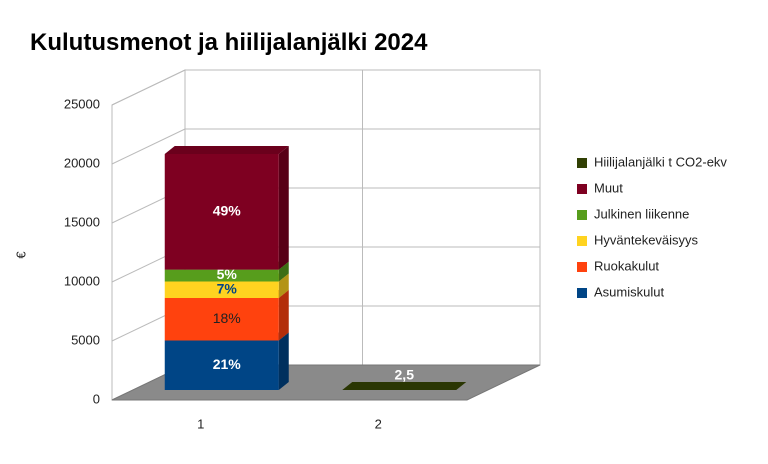 The width and height of the screenshot is (768, 464). I want to click on y-tick-label: 10000, so click(82, 280).